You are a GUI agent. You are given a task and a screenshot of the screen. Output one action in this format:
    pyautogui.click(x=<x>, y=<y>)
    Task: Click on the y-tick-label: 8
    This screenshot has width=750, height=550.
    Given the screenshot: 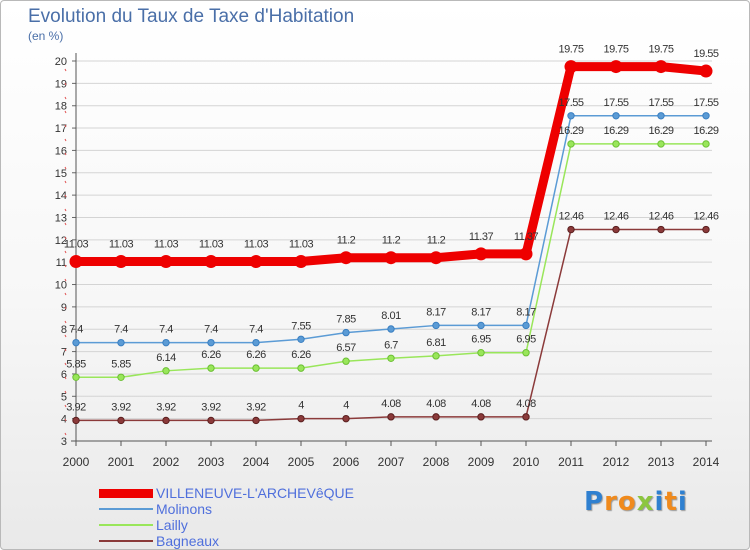 What is the action you would take?
    pyautogui.click(x=64, y=330)
    